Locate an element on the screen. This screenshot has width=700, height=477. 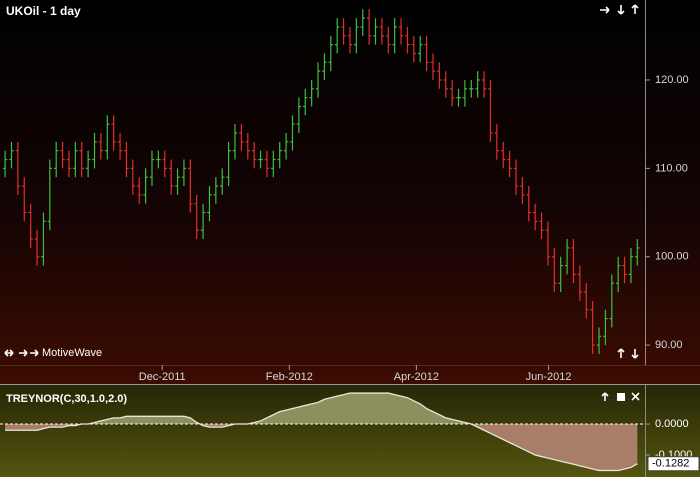
value-box is located at coordinates (673, 464).